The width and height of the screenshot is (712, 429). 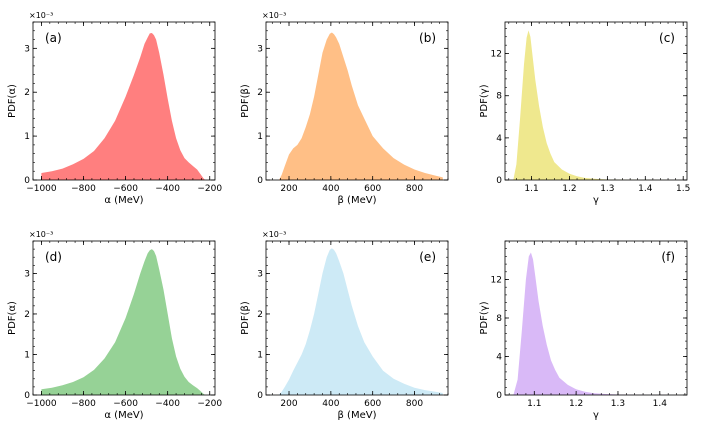 What do you see at coordinates (27, 49) in the screenshot?
I see `y-tick-label: 3` at bounding box center [27, 49].